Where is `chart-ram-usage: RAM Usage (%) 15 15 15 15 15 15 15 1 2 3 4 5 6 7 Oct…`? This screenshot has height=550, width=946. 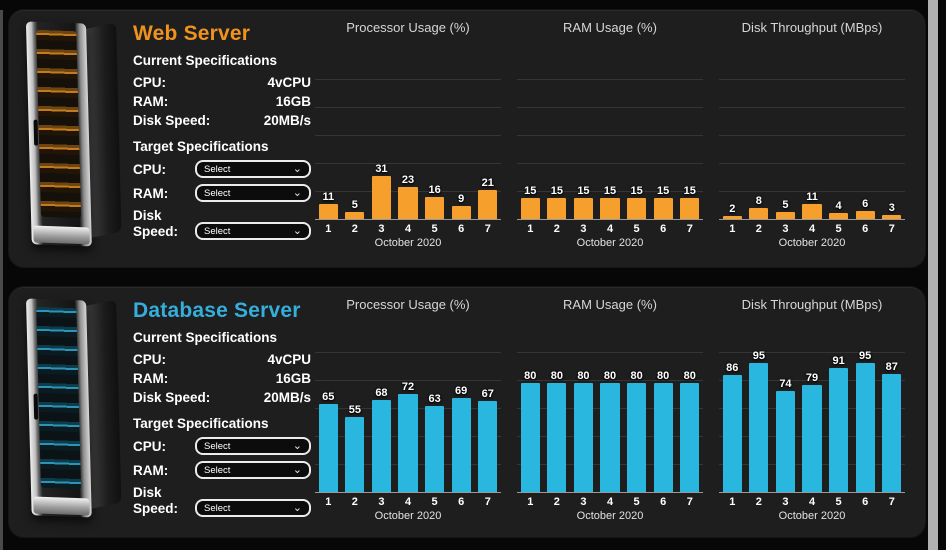
chart-ram-usage: RAM Usage (%) 15 15 15 15 15 15 15 1 2 3 4 5 6 7 Oct… is located at coordinates (610, 134).